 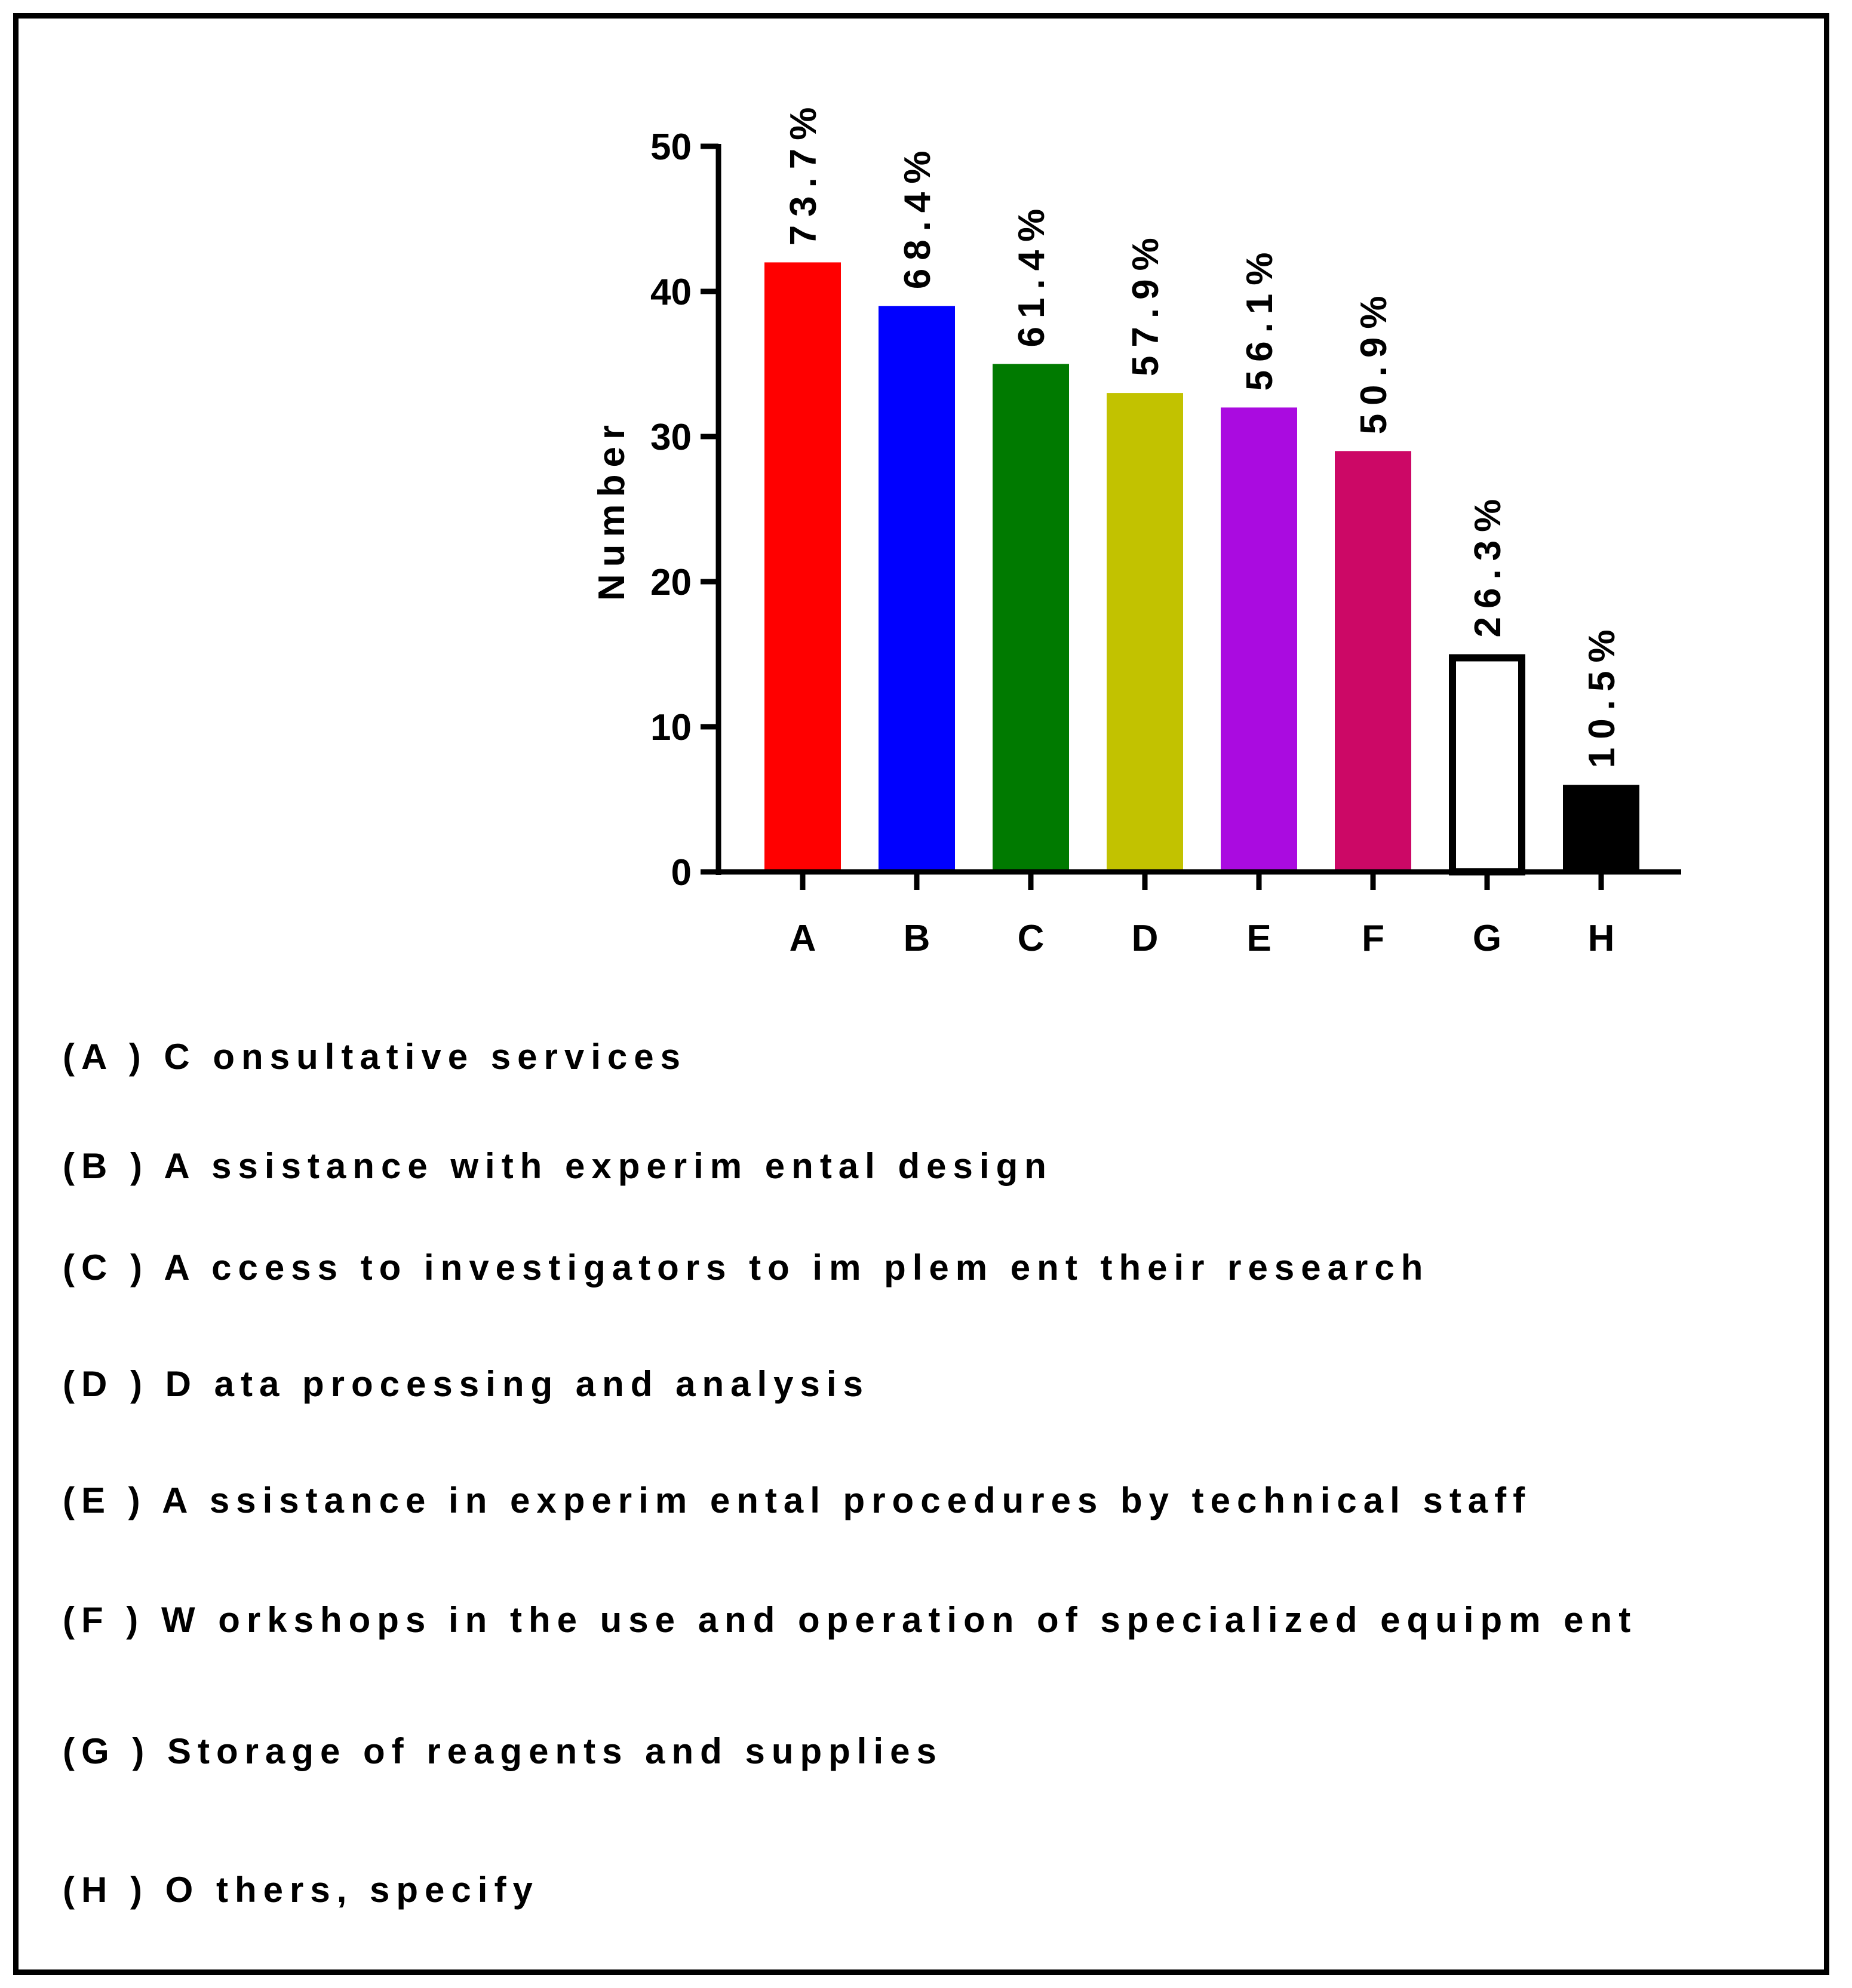 What do you see at coordinates (1031, 938) in the screenshot?
I see `x-tick-label-C: C` at bounding box center [1031, 938].